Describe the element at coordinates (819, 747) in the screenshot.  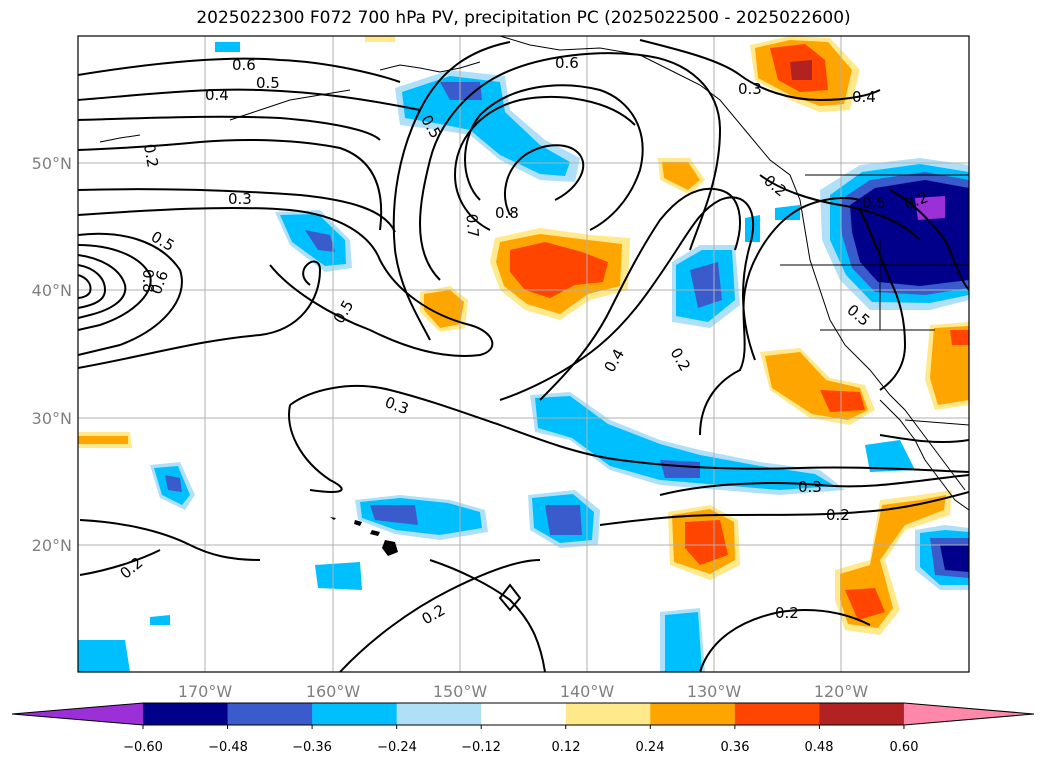
I see `colorbar-tick-label: 0.48` at that location.